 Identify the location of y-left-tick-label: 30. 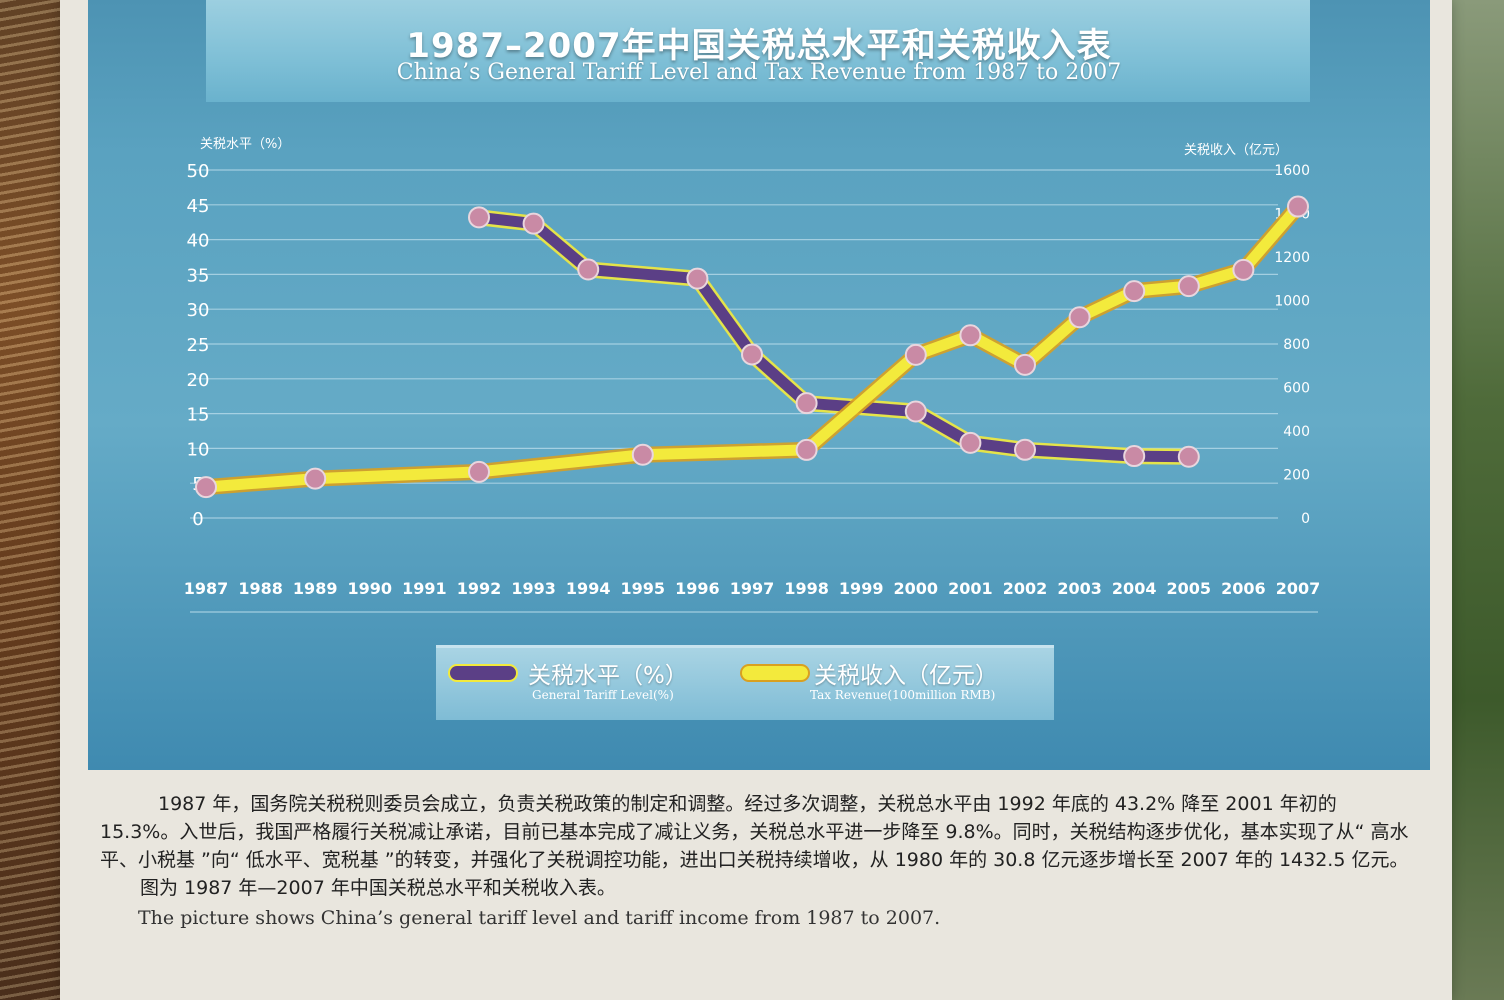
(198, 310).